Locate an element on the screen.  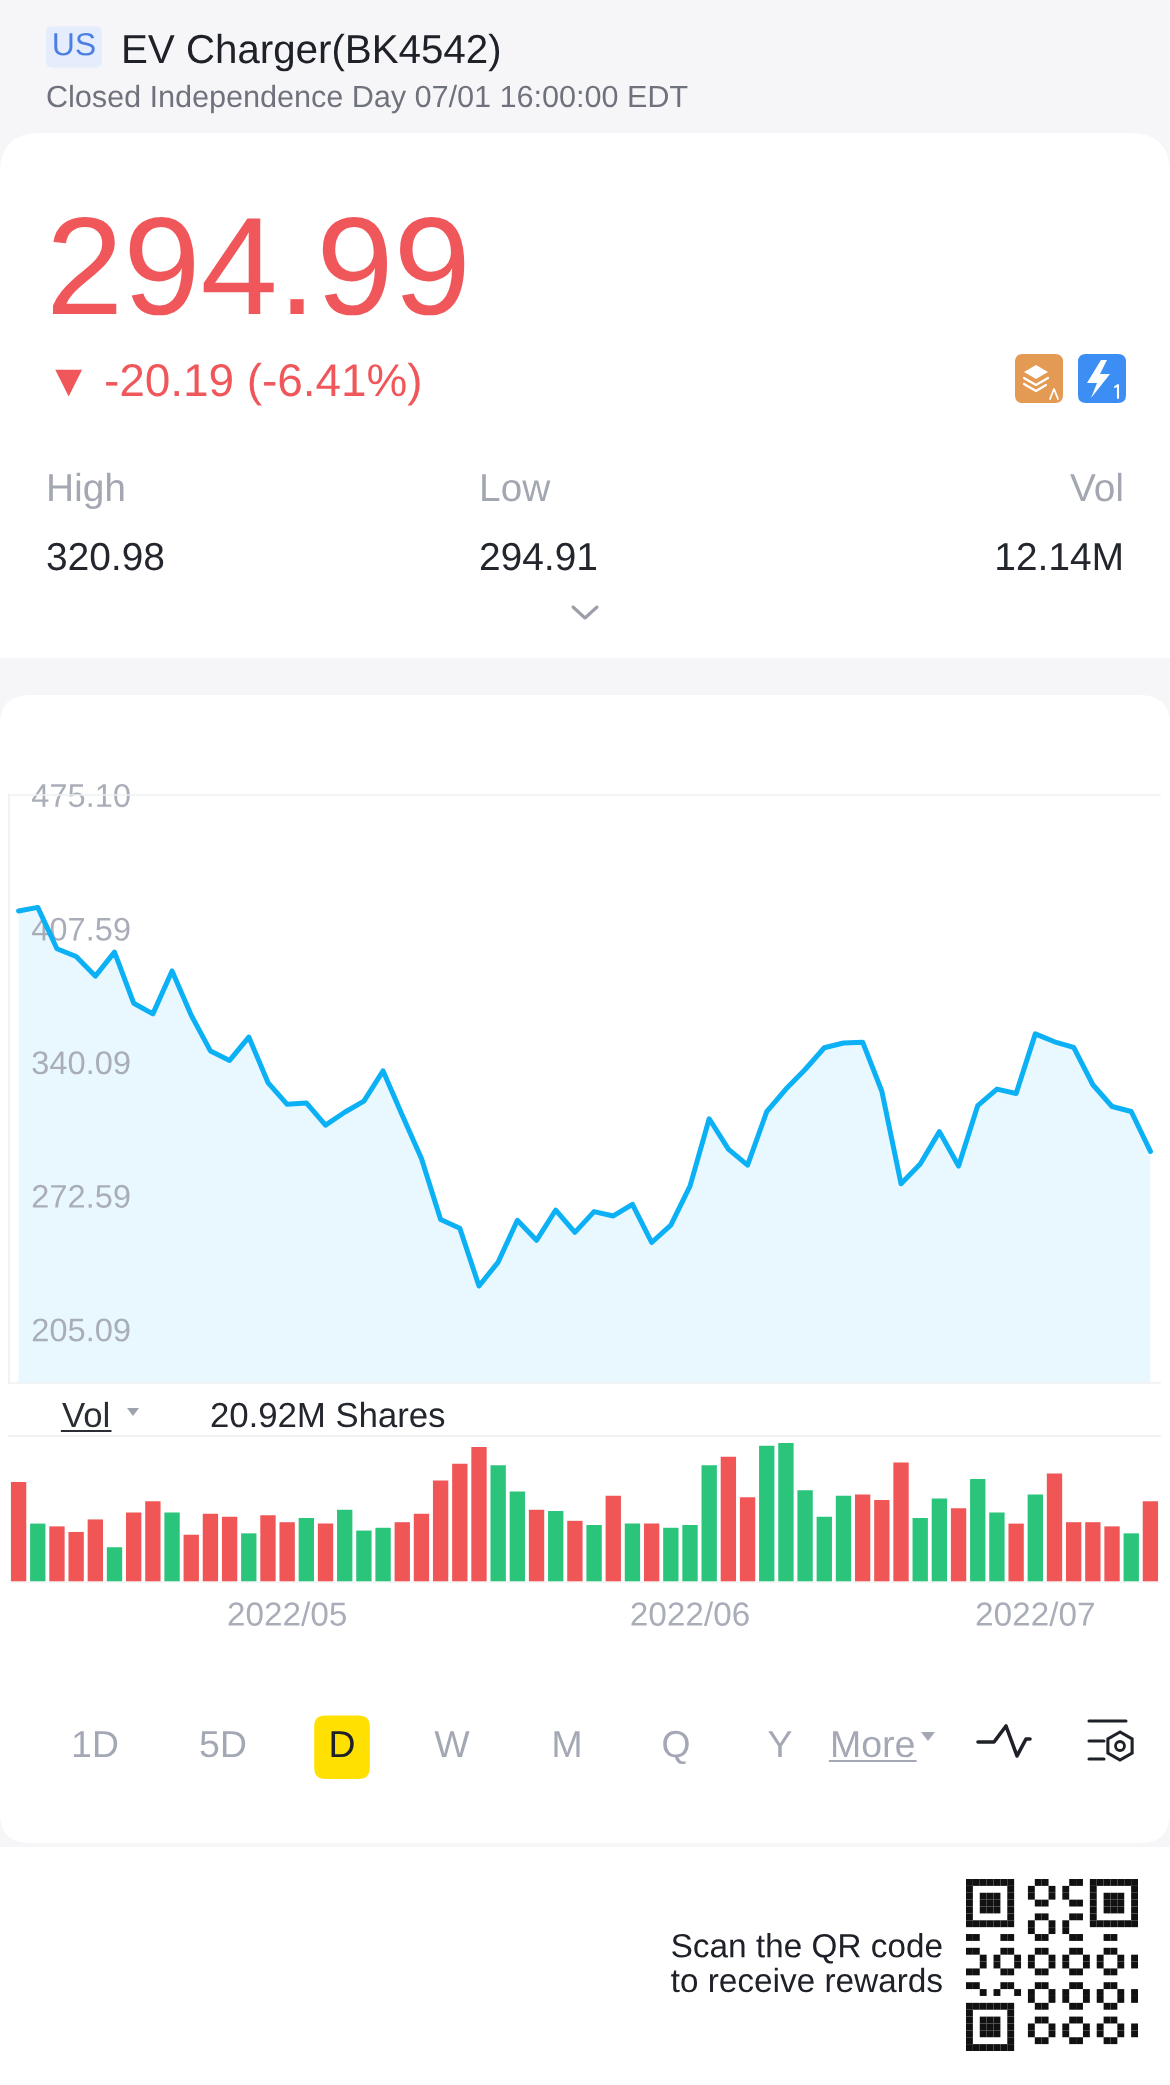
text: Y is located at coordinates (780, 1744).